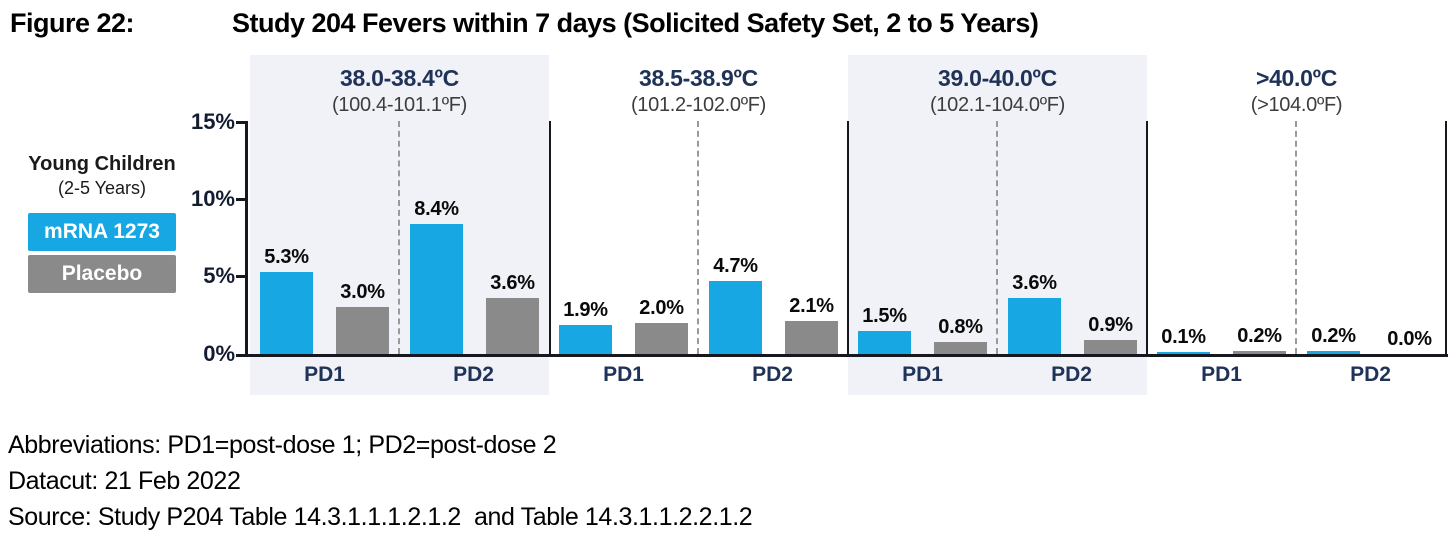 This screenshot has height=542, width=1456. What do you see at coordinates (773, 237) in the screenshot?
I see `pd2-bar-group: 4.7% 2.1%` at bounding box center [773, 237].